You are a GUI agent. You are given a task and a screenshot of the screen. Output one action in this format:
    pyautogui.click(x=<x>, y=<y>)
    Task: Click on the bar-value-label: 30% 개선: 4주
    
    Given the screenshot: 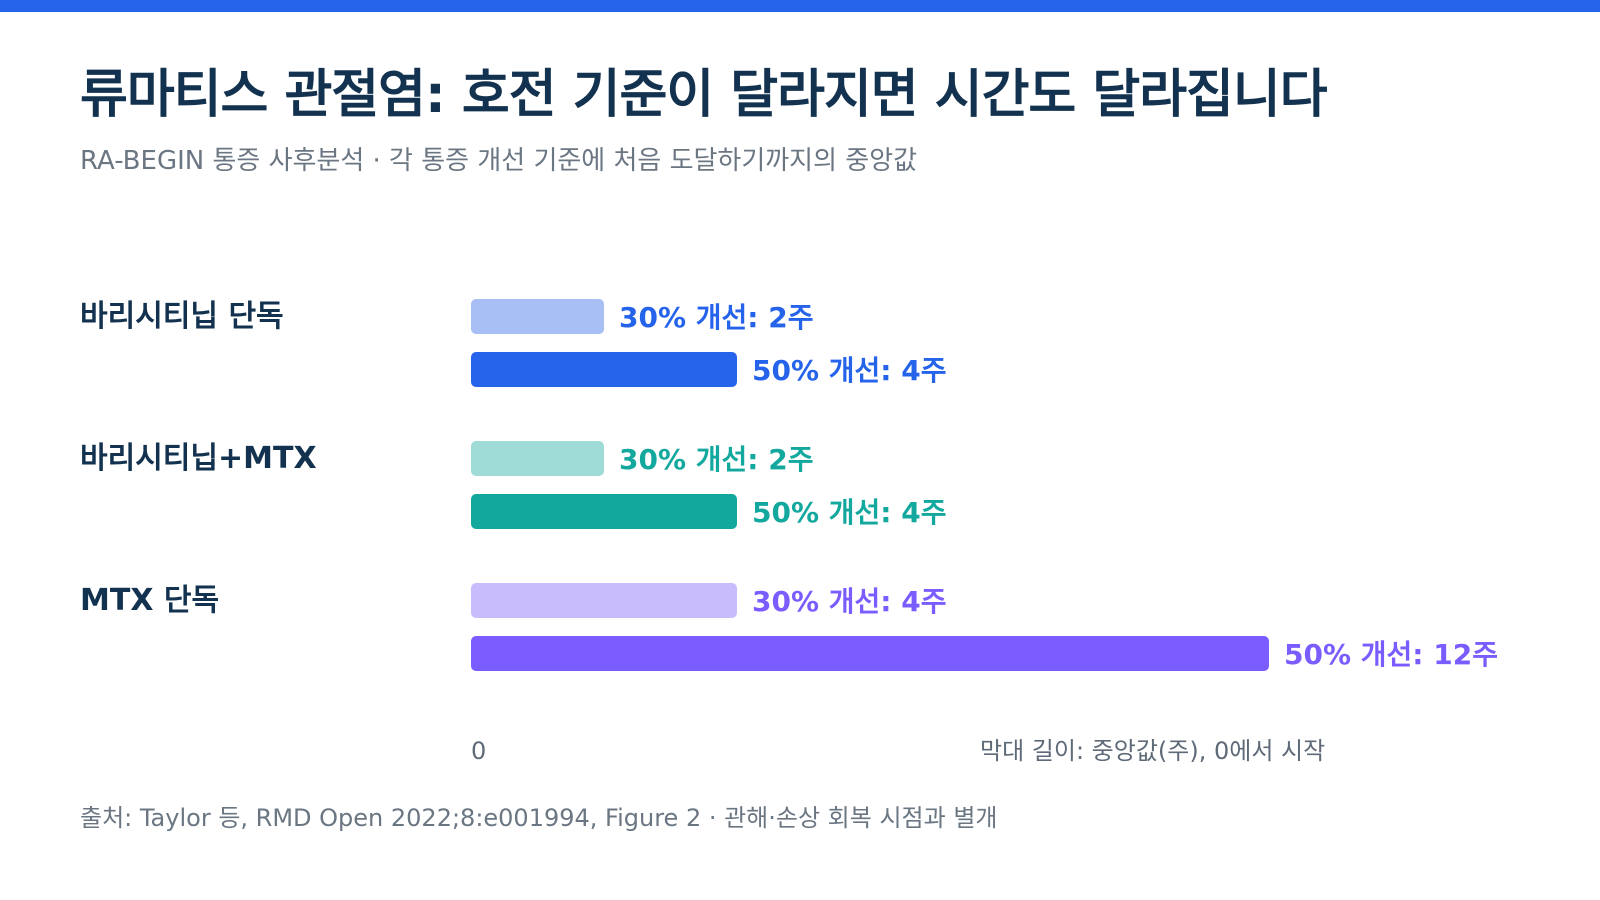 What is the action you would take?
    pyautogui.click(x=849, y=601)
    